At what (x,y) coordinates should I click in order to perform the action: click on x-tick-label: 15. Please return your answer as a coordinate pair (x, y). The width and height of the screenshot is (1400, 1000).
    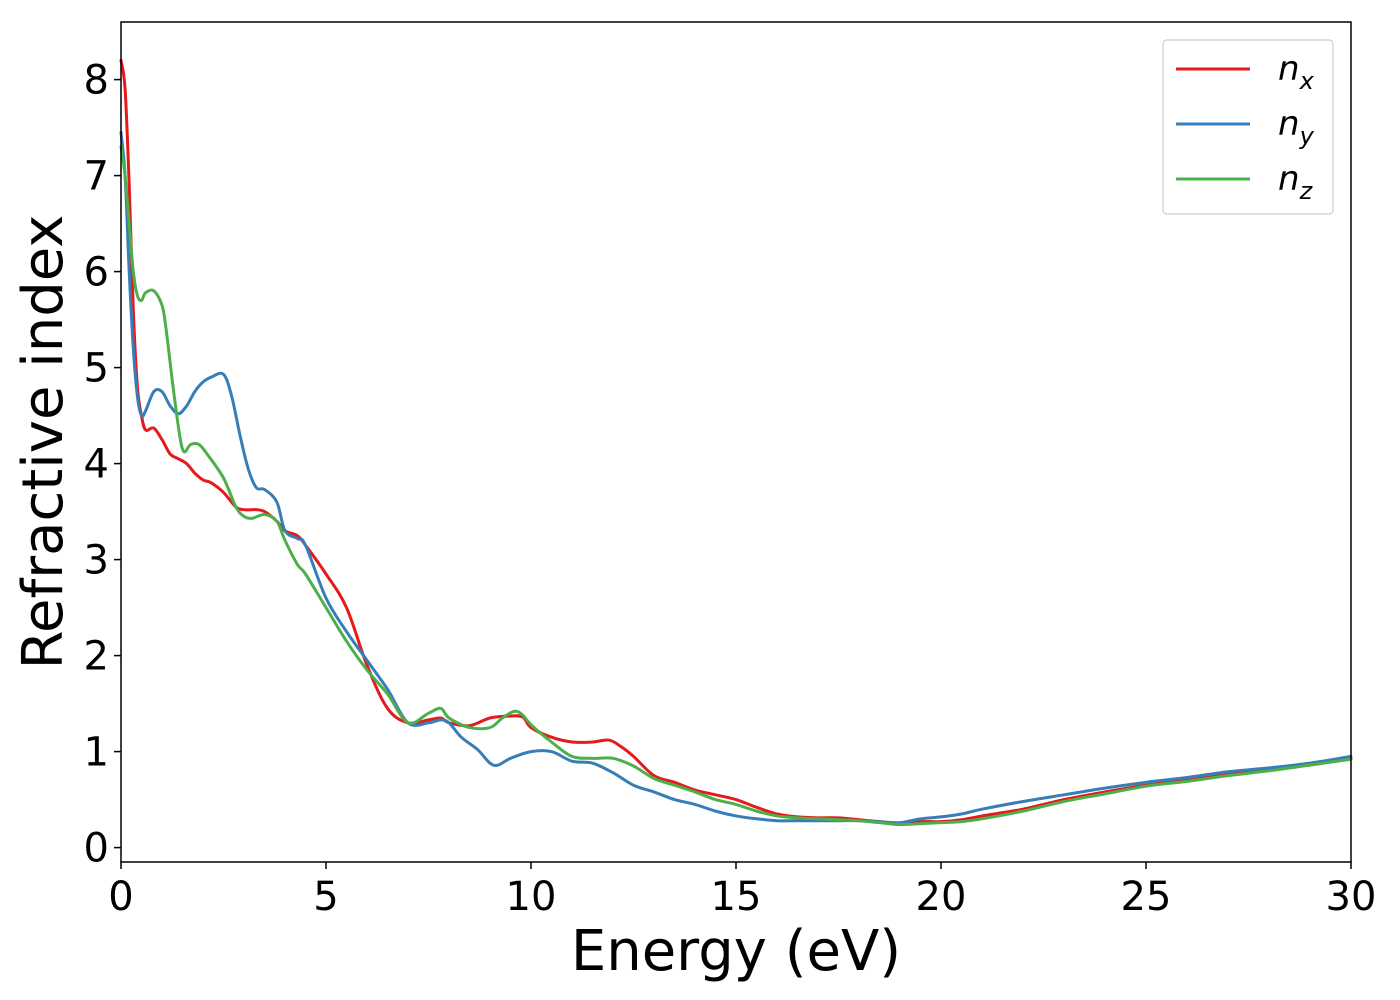
    Looking at the image, I should click on (736, 897).